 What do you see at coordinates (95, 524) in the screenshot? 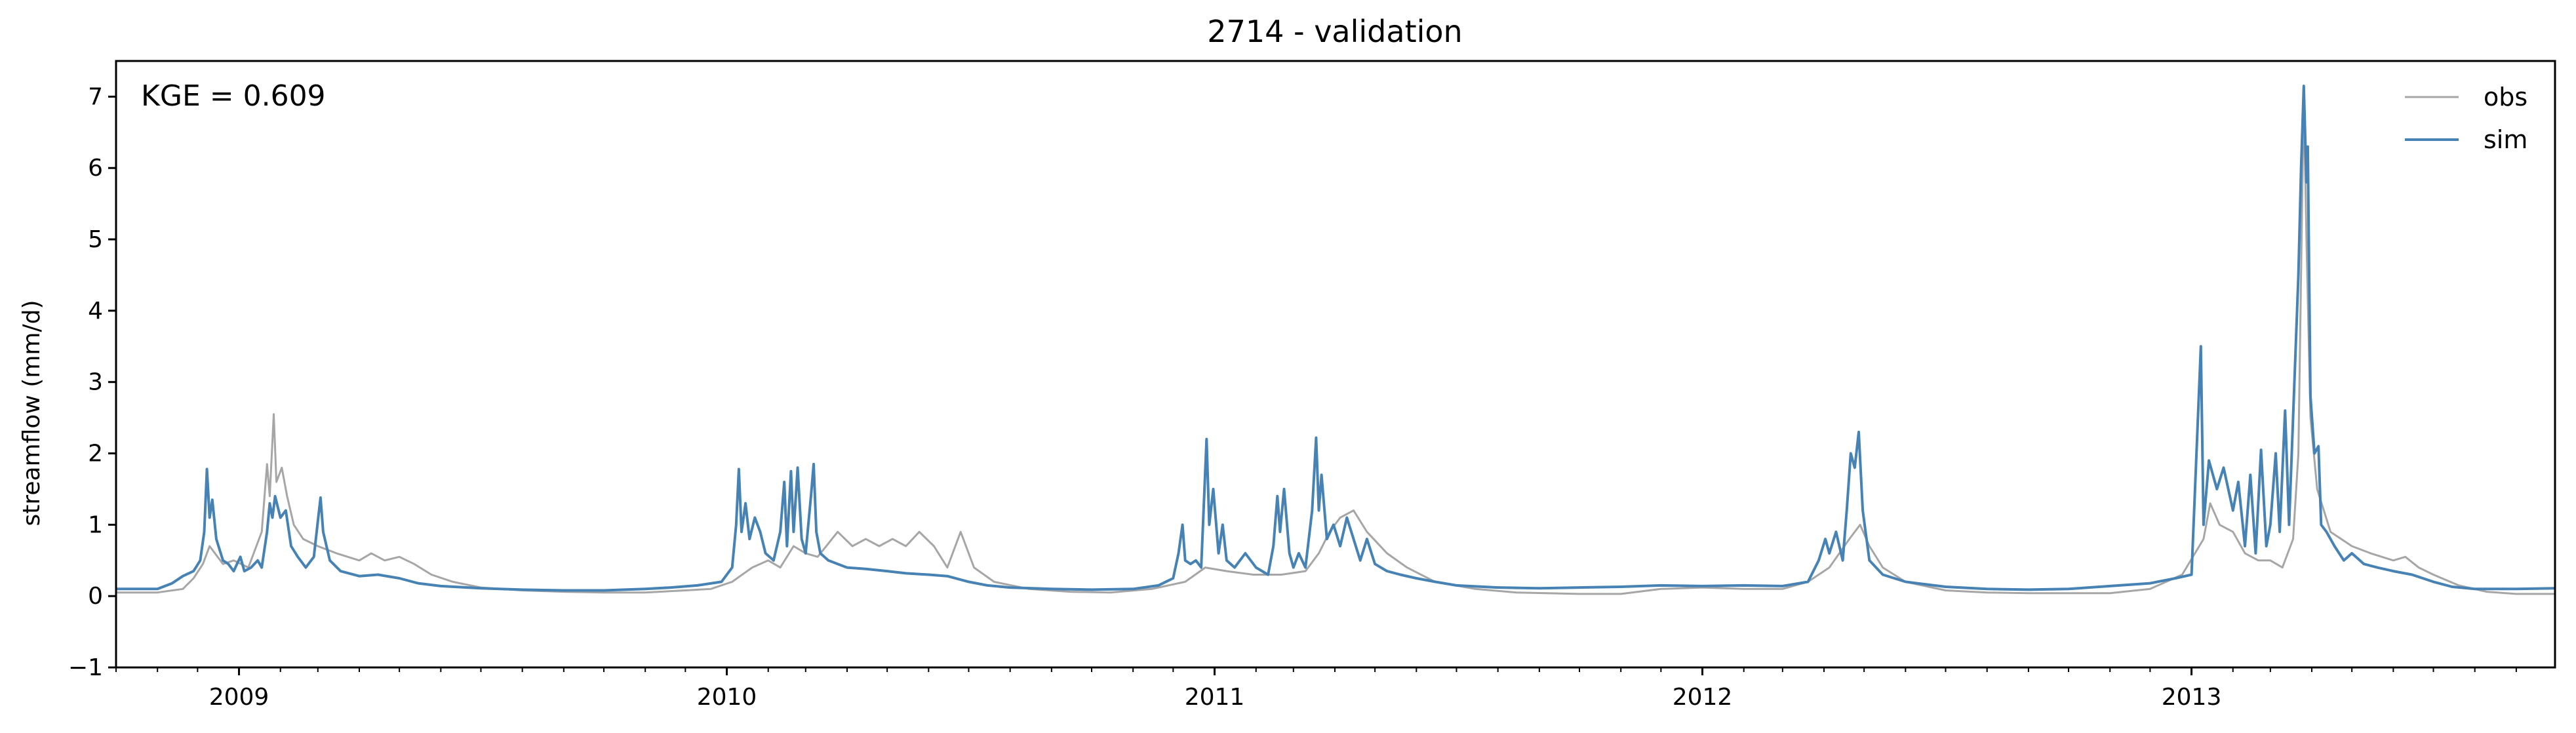
I see `y-tick-label: 1` at bounding box center [95, 524].